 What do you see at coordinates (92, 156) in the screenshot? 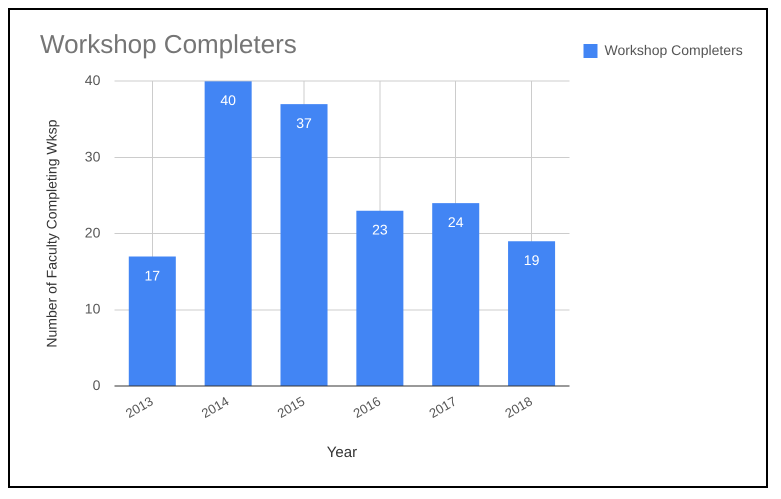
I see `y-tick-label: 30` at bounding box center [92, 156].